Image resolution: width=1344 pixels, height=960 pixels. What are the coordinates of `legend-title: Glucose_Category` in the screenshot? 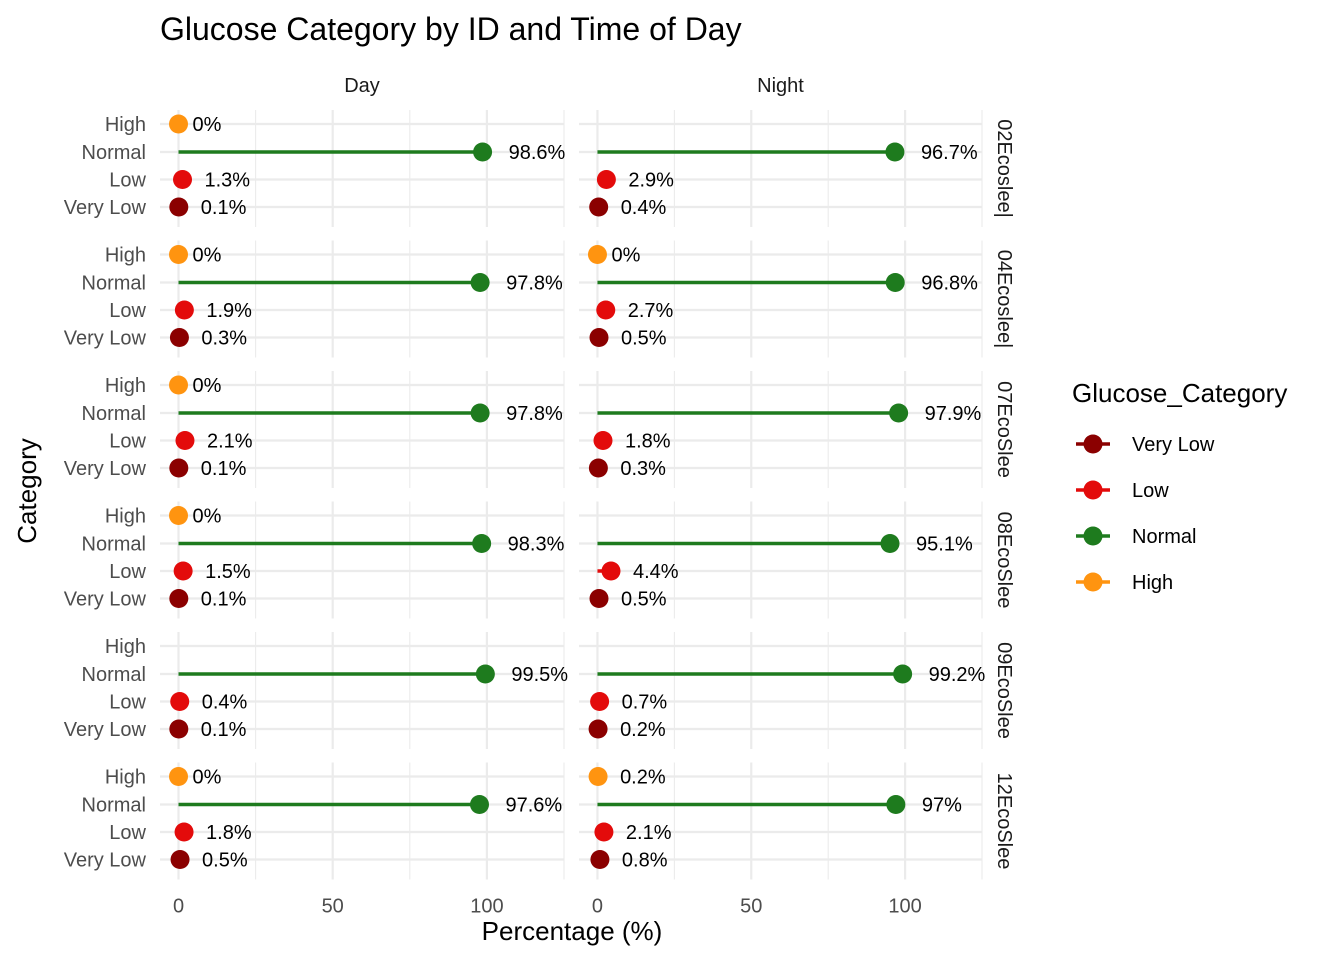 It's located at (1179, 393).